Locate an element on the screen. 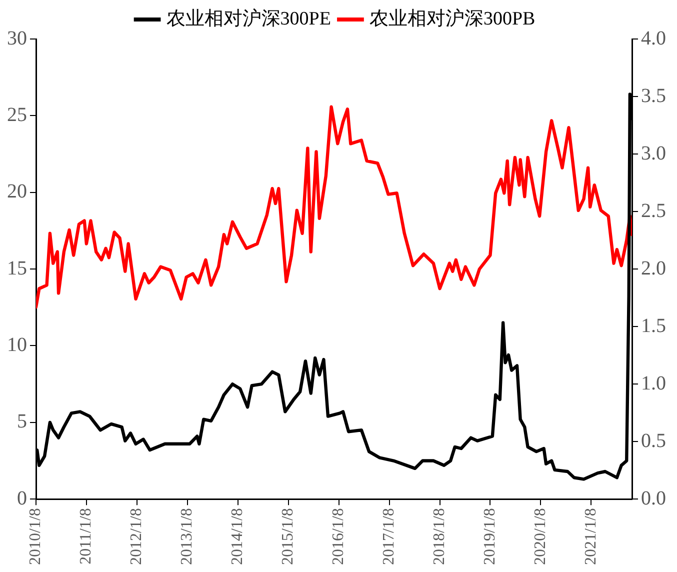 This screenshot has width=677, height=572. x-tick-label: 2020/1/8 is located at coordinates (540, 536).